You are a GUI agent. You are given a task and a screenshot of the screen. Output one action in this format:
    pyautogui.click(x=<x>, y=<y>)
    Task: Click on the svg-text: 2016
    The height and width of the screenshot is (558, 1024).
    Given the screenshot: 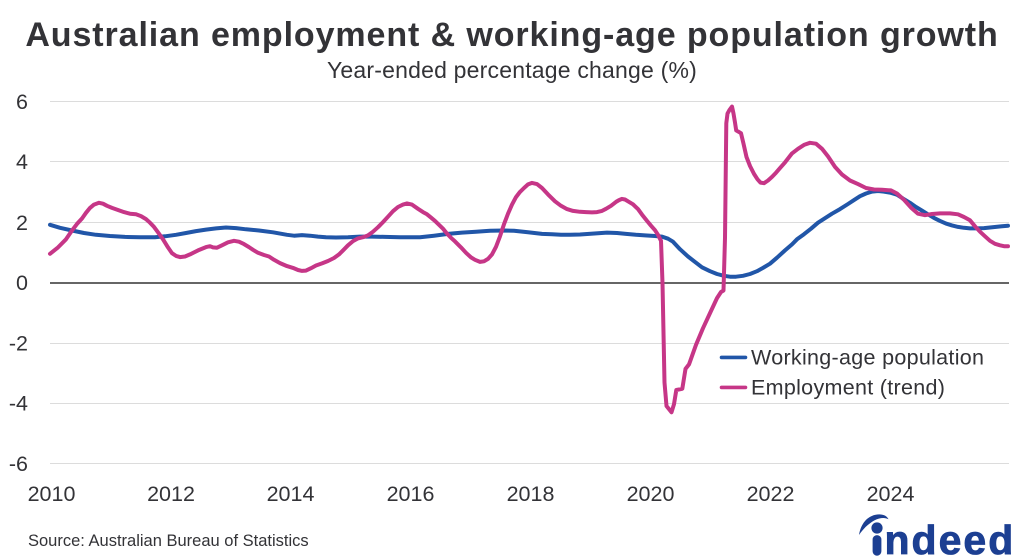 What is the action you would take?
    pyautogui.click(x=411, y=494)
    